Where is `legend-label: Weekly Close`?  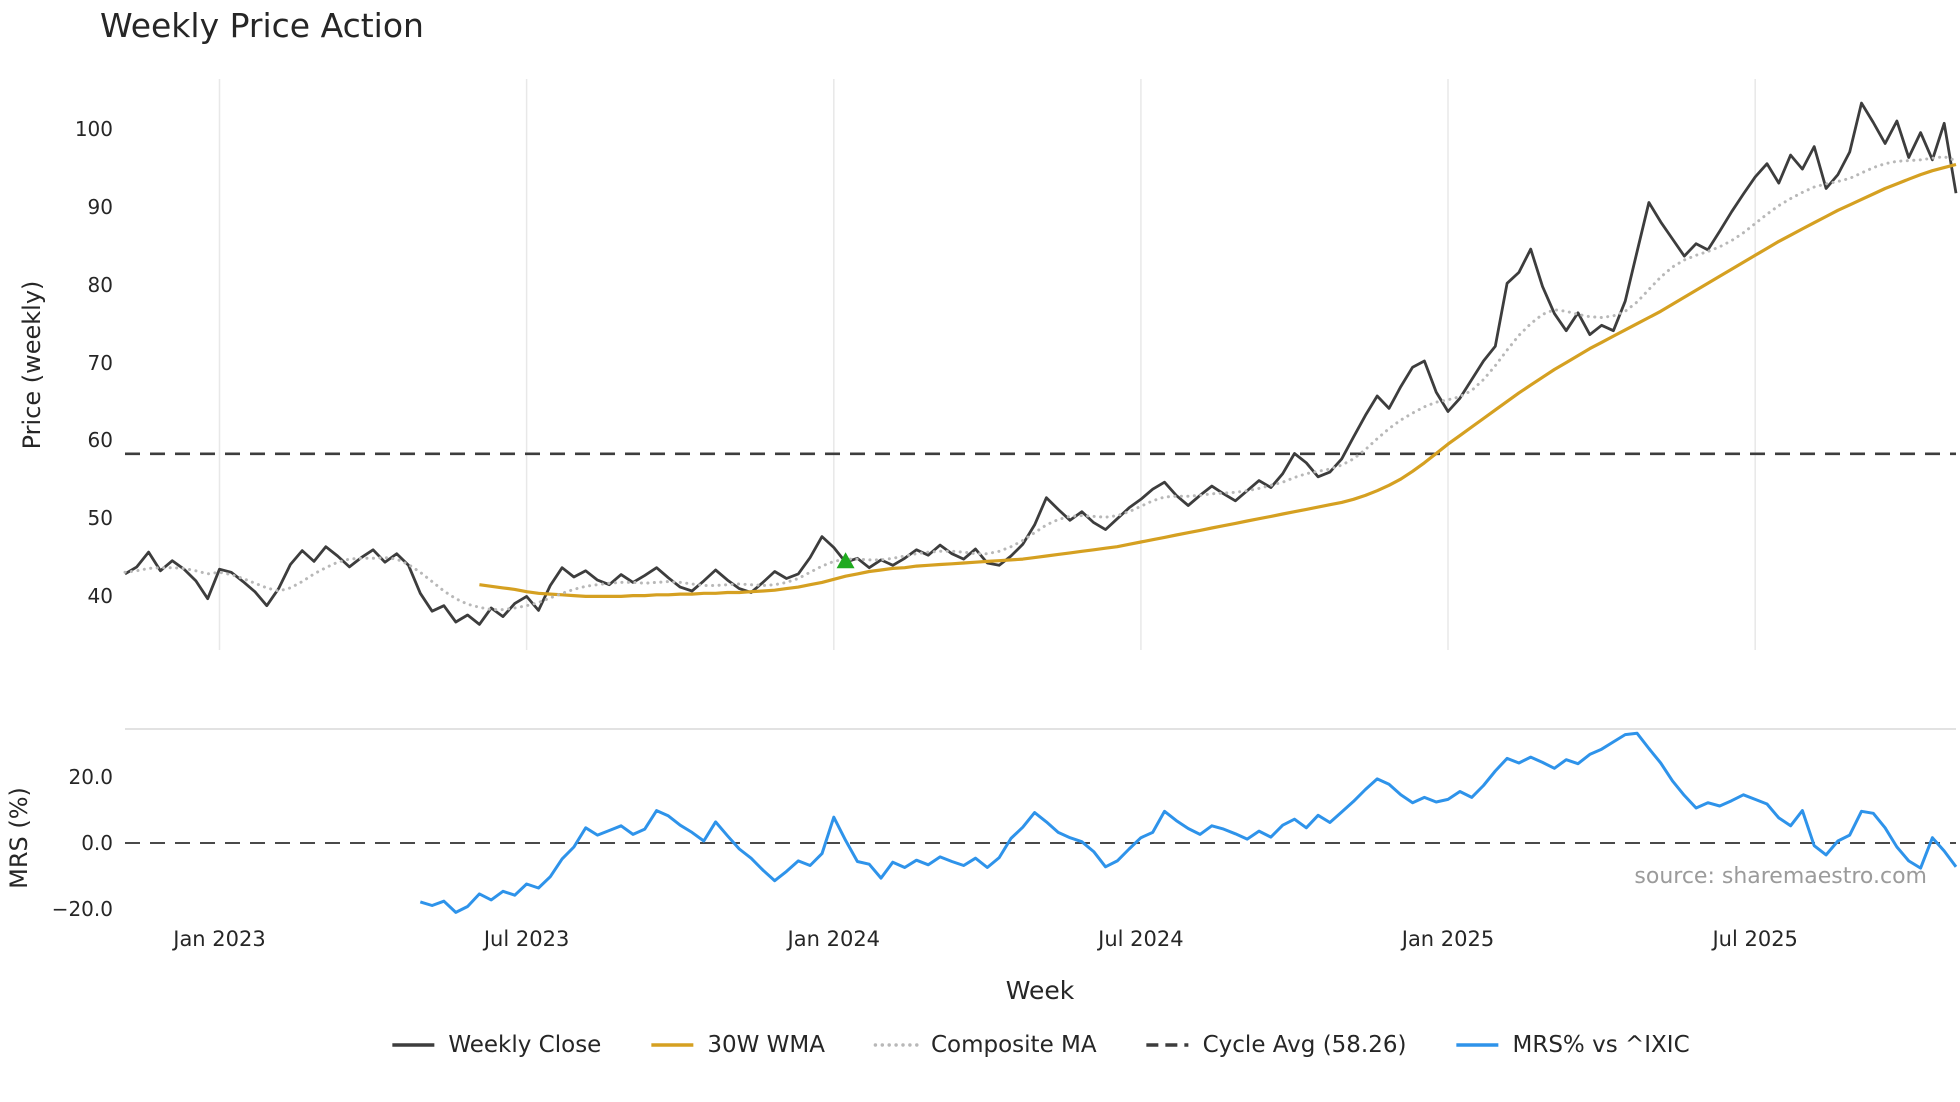 legend-label: Weekly Close is located at coordinates (525, 1045).